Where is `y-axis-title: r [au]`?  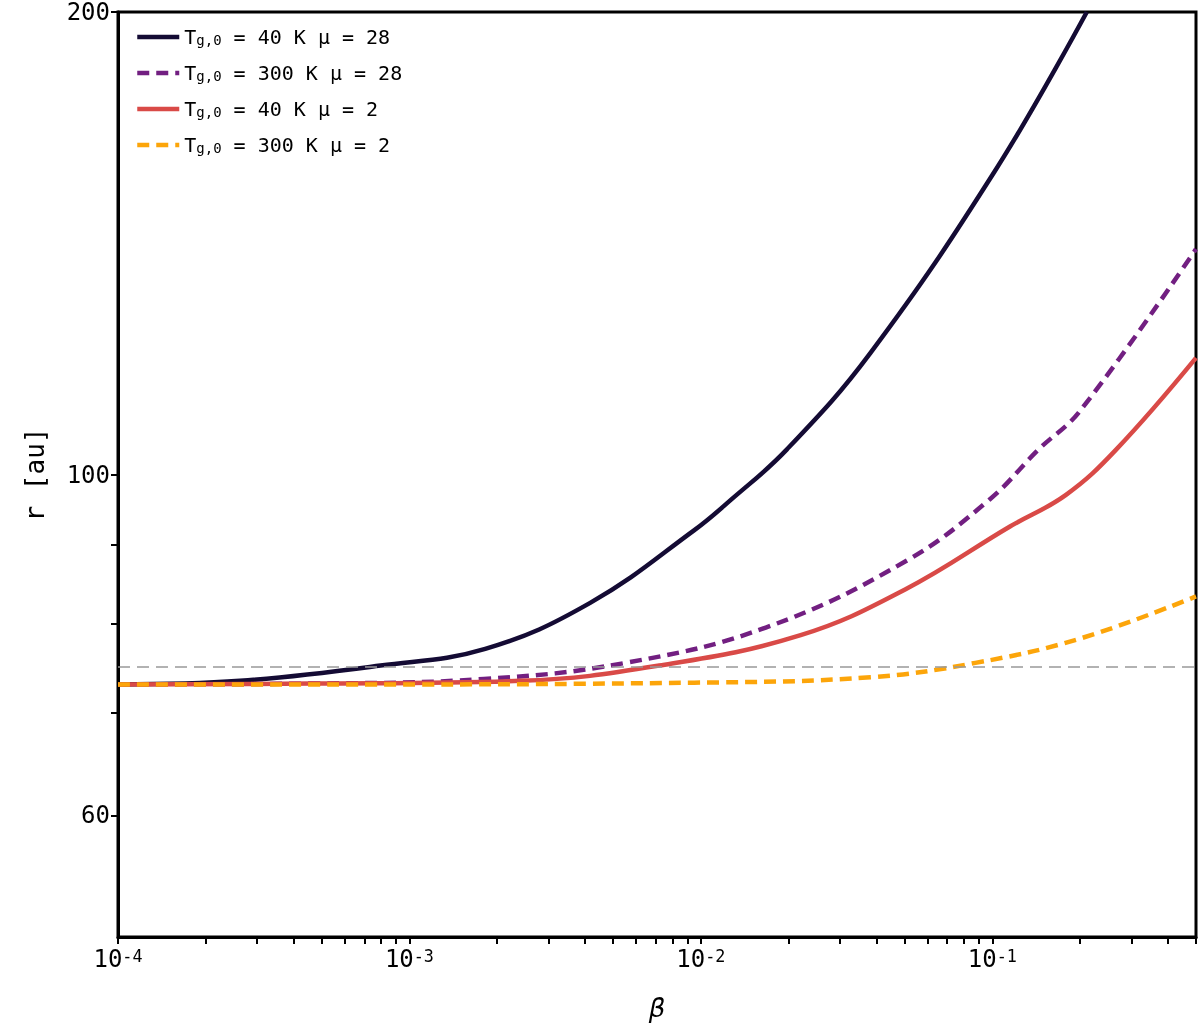
y-axis-title: r [au] is located at coordinates (35, 474).